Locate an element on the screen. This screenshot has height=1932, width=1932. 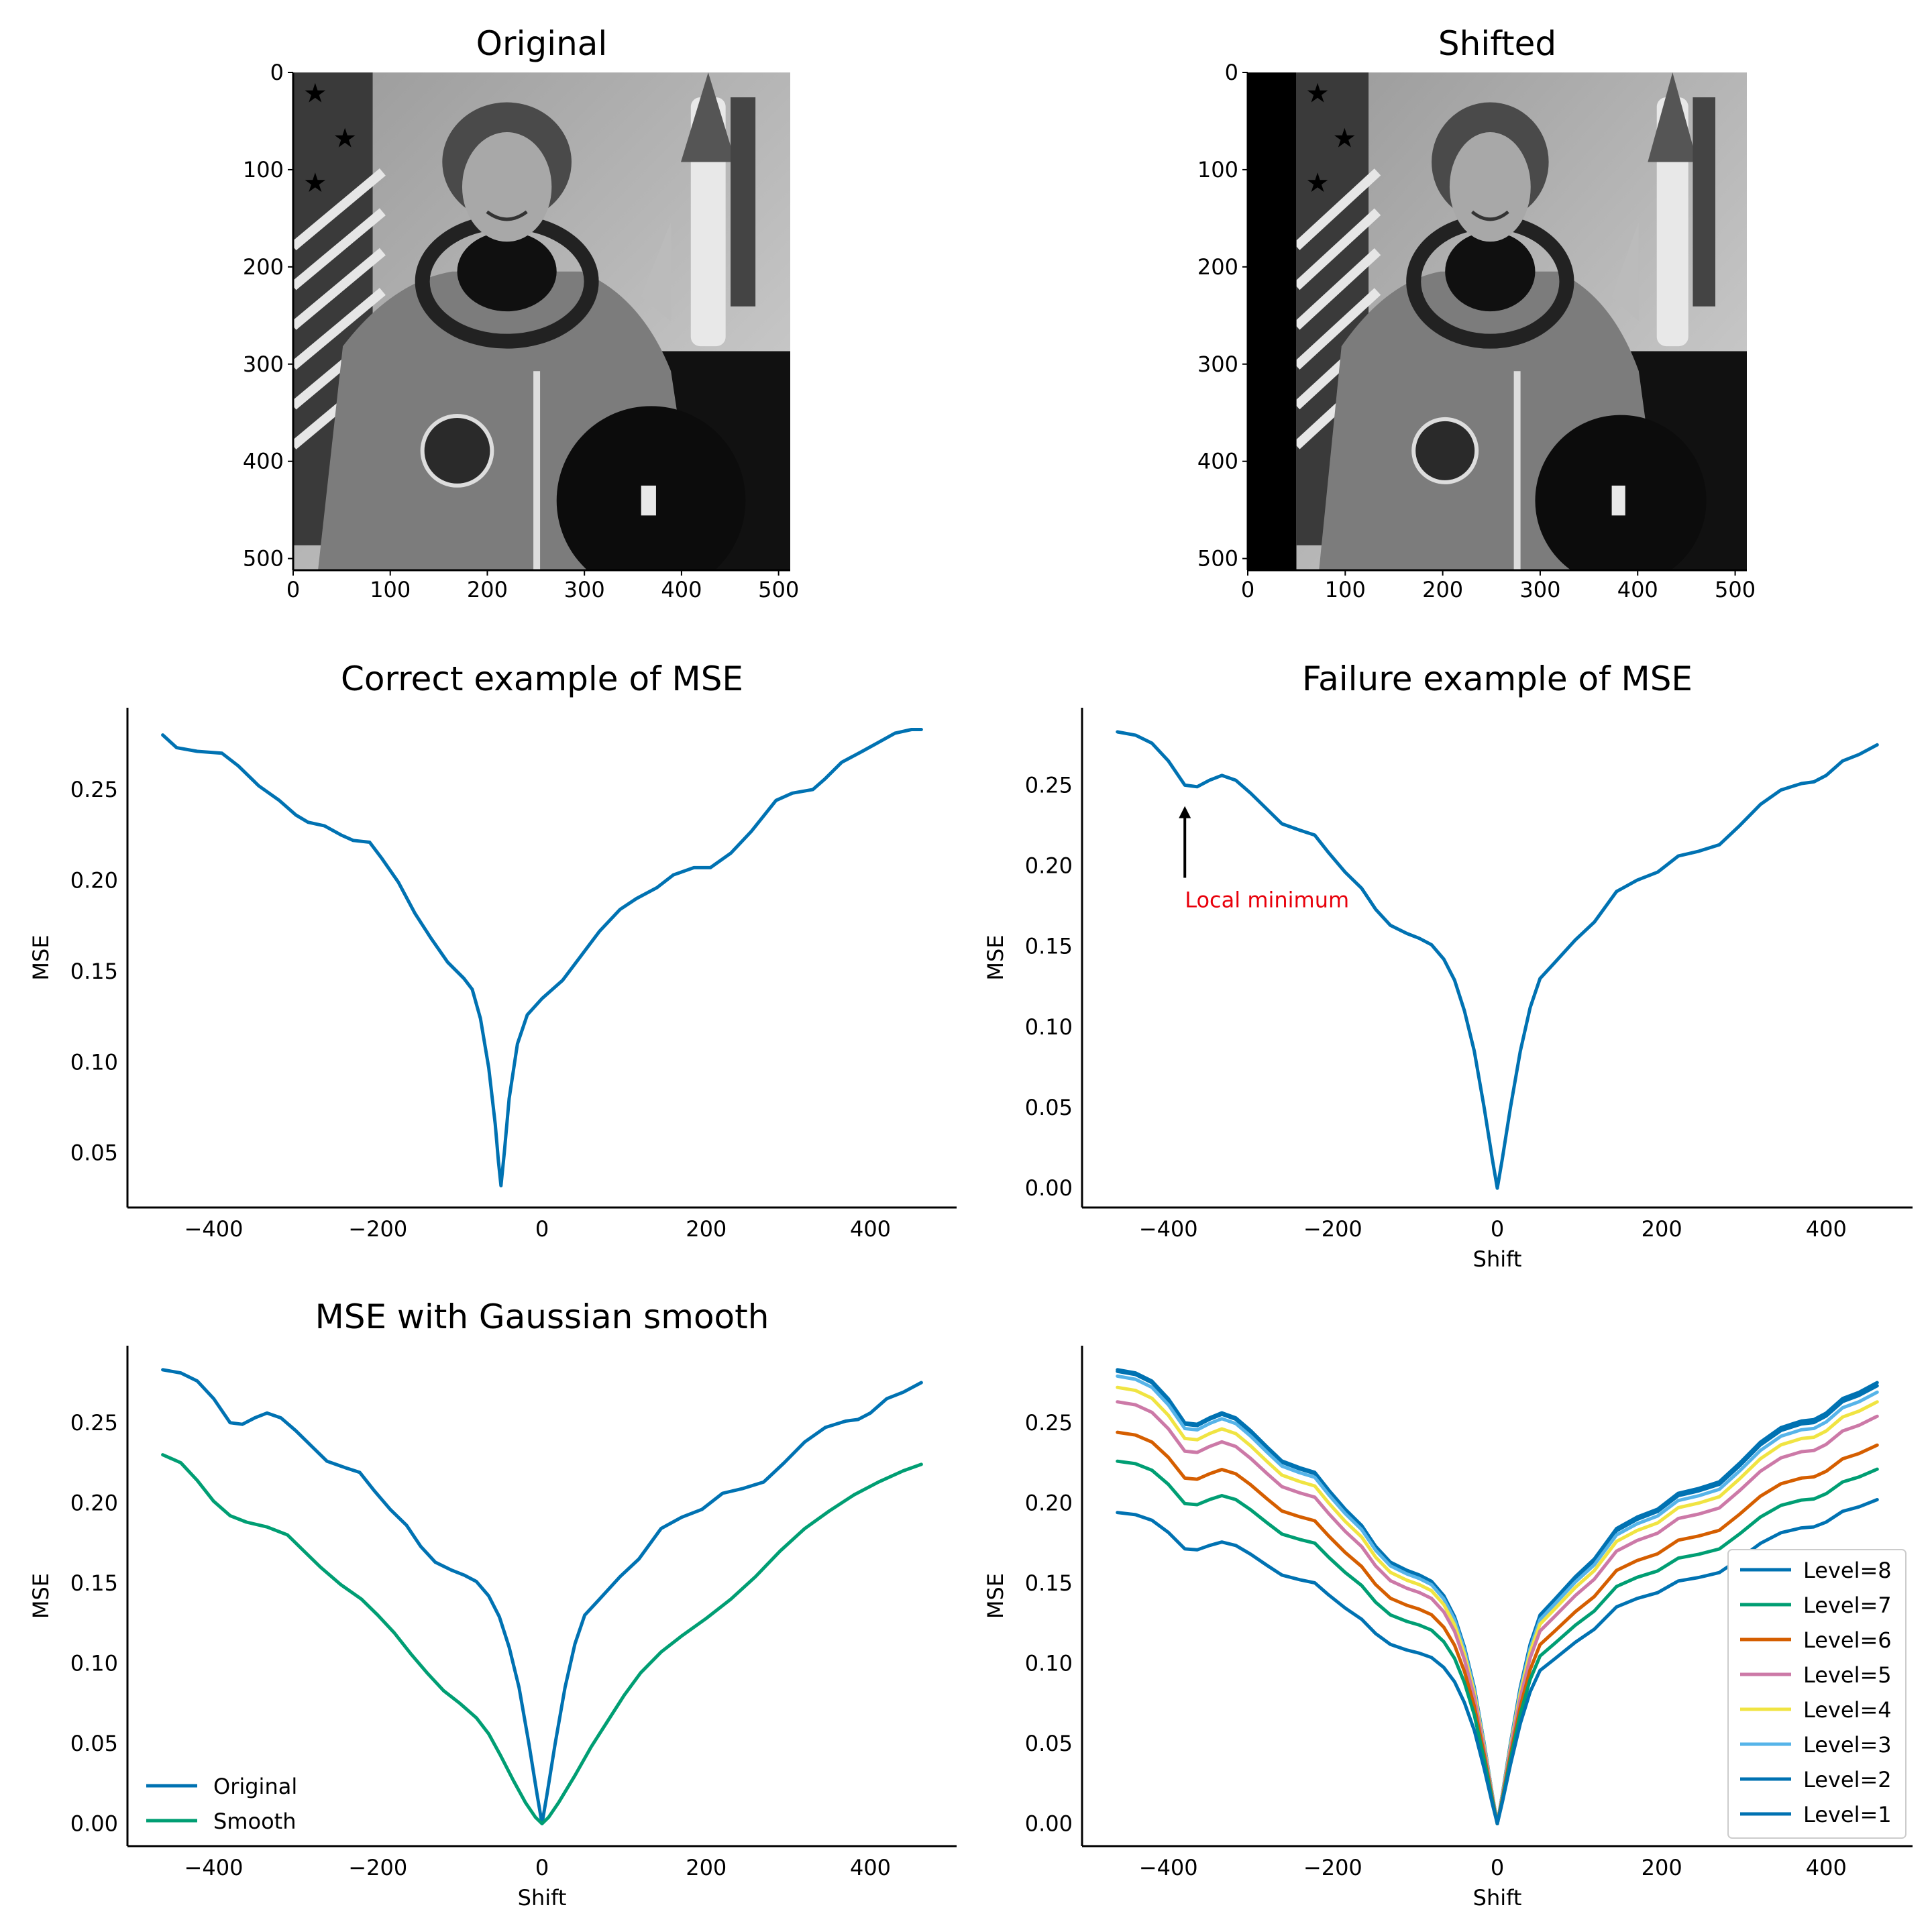
legend-box is located at coordinates (1817, 1694).